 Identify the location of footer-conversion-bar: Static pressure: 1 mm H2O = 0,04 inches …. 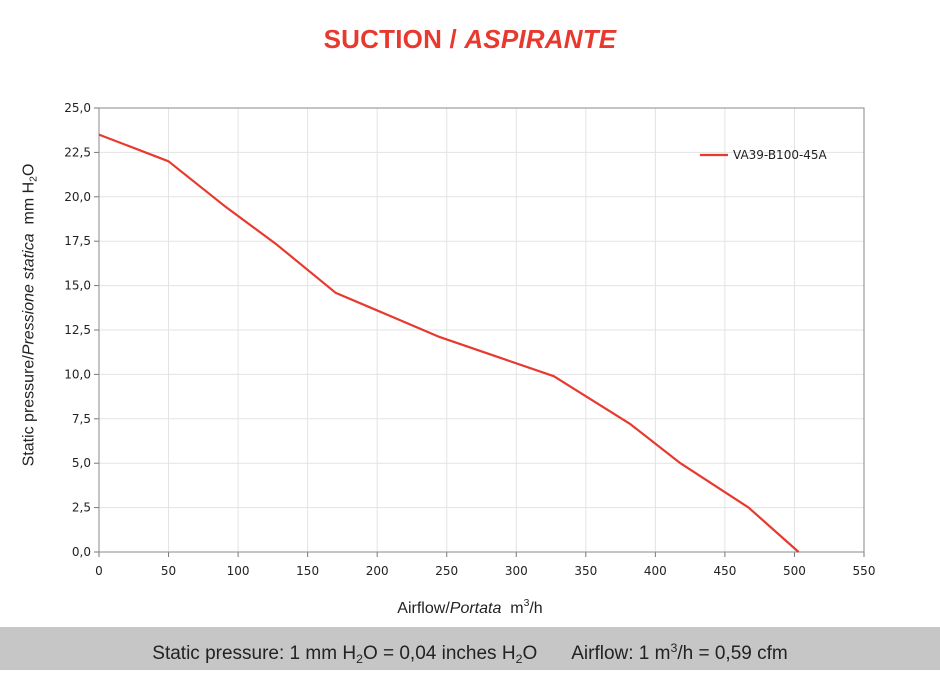
(470, 648).